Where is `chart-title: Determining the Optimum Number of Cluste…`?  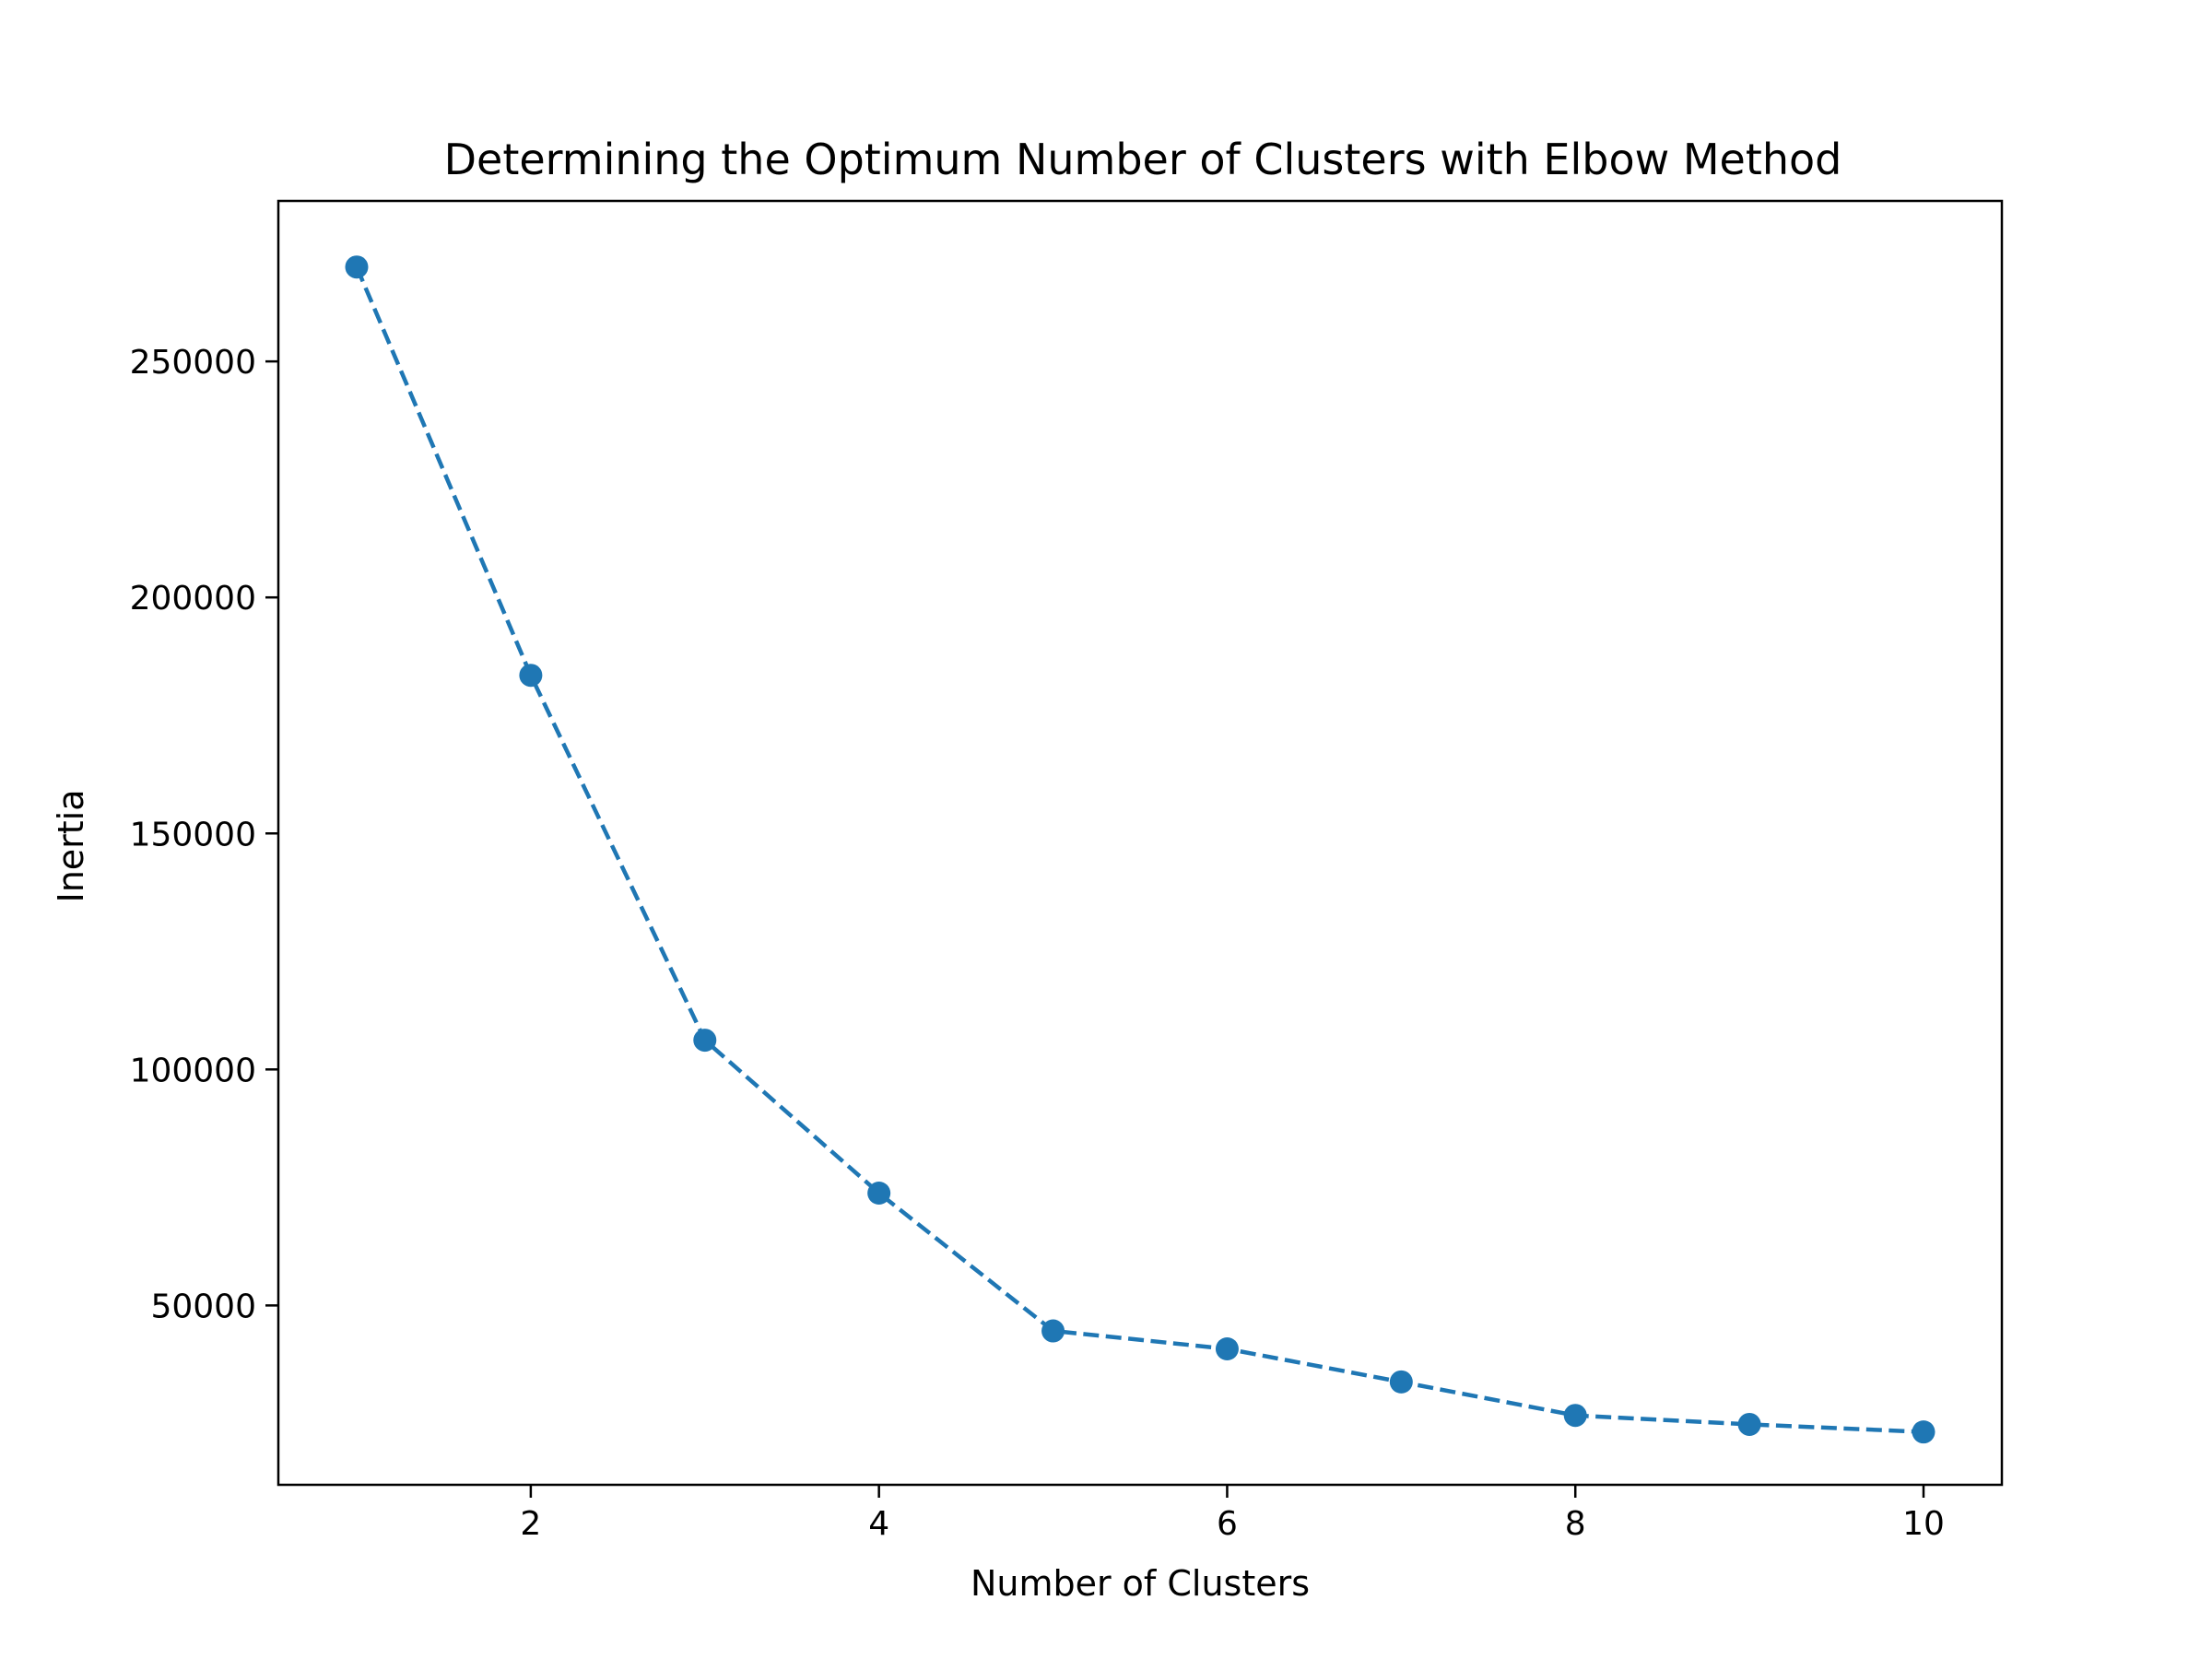 chart-title: Determining the Optimum Number of Cluste… is located at coordinates (1143, 159).